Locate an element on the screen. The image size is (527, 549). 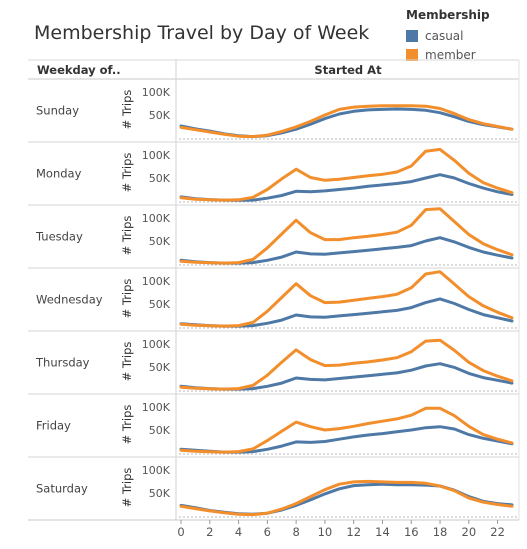
panel-thursday: Thursday # Trips 50K 100K is located at coordinates (273, 361).